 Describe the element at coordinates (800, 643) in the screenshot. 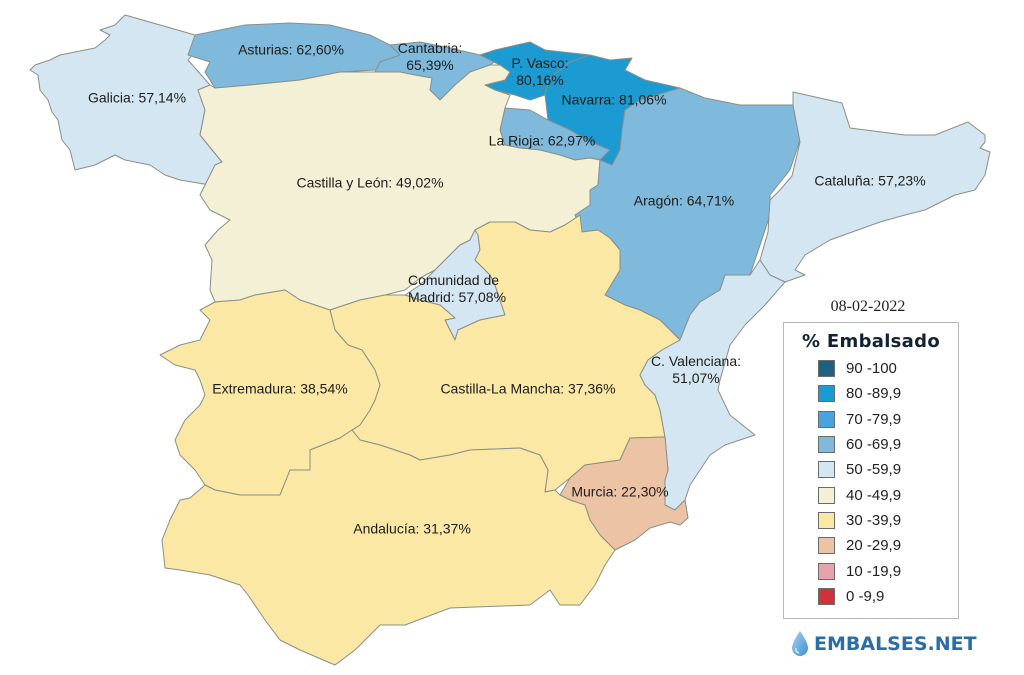

I see `water-drop-icon` at that location.